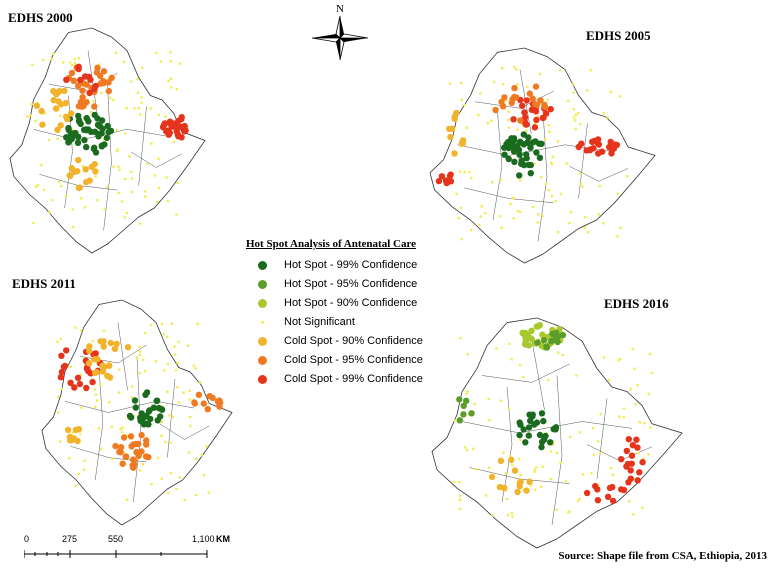 The width and height of the screenshot is (777, 575). I want to click on legend-item: Not Significant, so click(346, 322).